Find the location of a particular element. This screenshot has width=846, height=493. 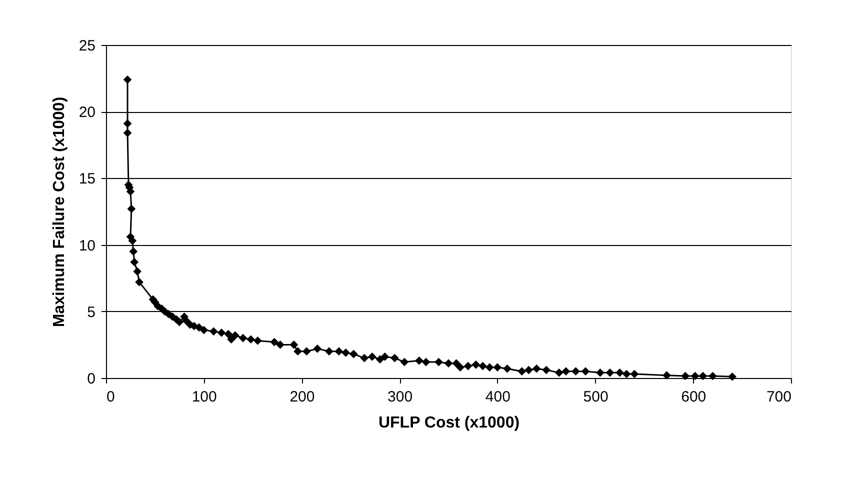

y-tick-label: 0 is located at coordinates (91, 379).